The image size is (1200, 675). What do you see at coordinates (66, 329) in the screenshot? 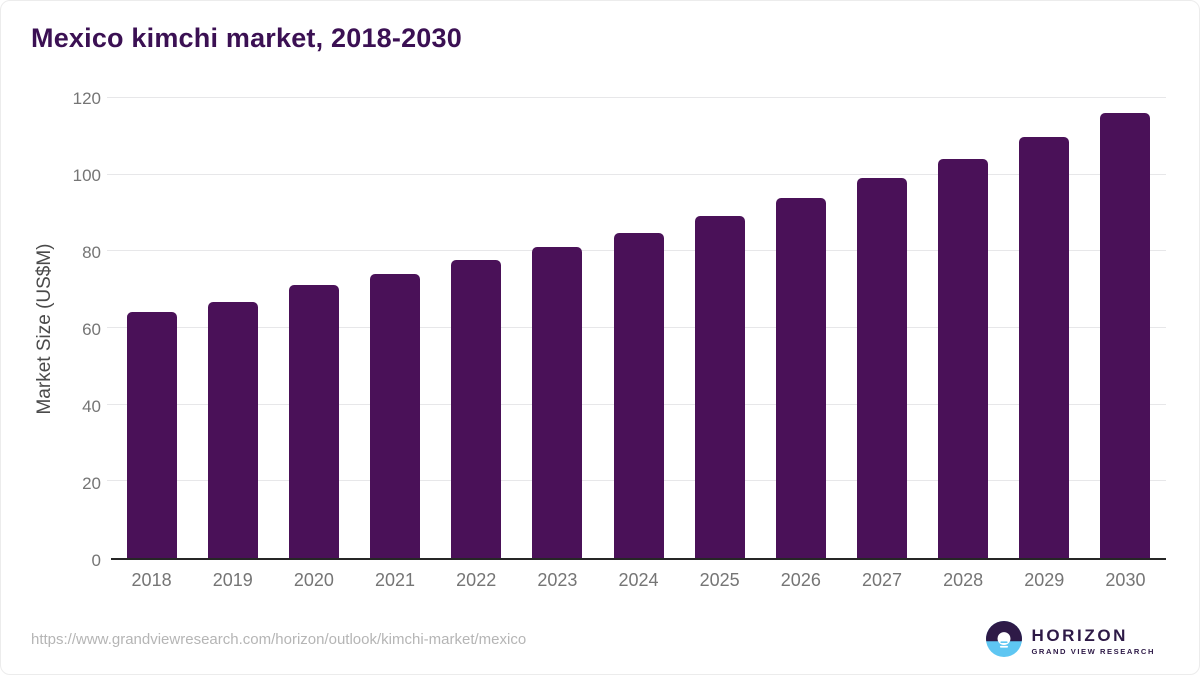
I see `y-axis-tick-labels: 0 20 40 60 80 100 120` at bounding box center [66, 329].